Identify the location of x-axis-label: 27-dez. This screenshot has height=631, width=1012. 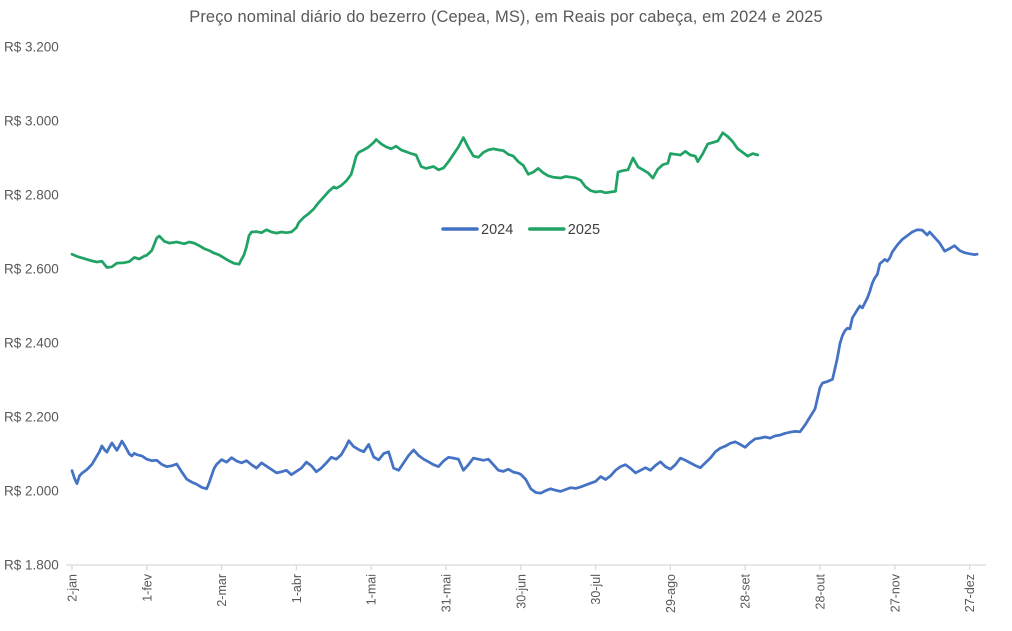
(970, 593).